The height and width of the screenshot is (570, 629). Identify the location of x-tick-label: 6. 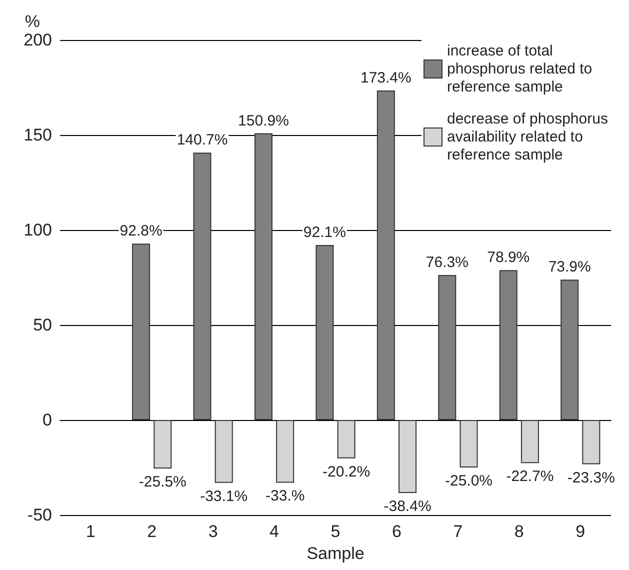
(397, 531).